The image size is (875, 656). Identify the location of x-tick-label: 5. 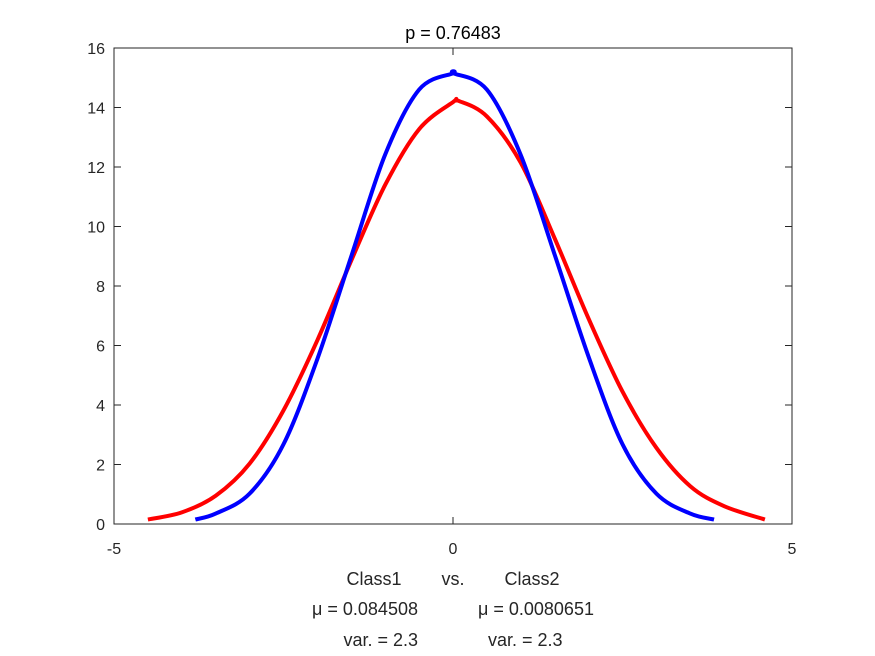
(792, 549).